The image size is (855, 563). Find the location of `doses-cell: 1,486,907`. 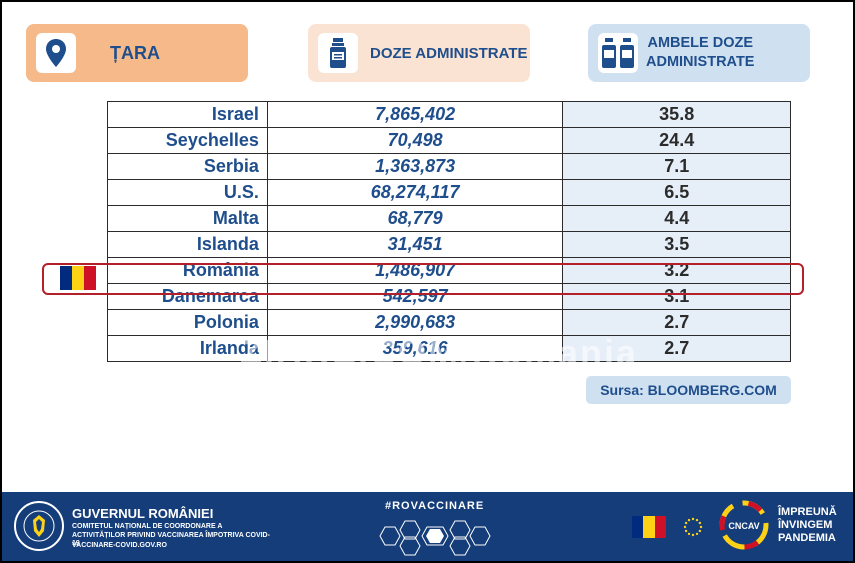

doses-cell: 1,486,907 is located at coordinates (415, 270).